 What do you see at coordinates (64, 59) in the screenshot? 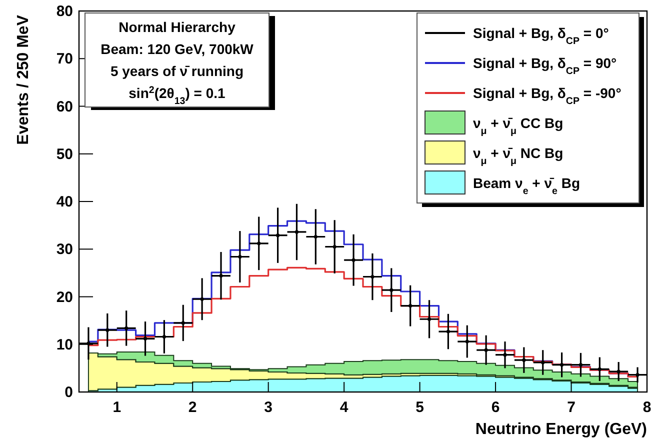
I see `y-tick-label: 70` at bounding box center [64, 59].